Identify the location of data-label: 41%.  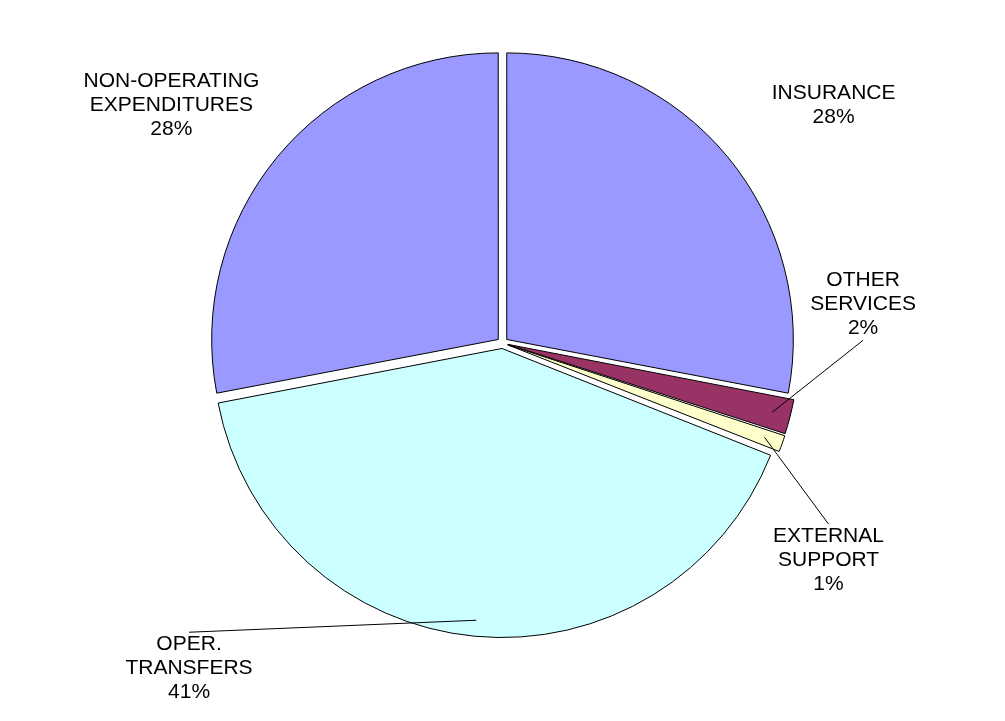
(189, 691).